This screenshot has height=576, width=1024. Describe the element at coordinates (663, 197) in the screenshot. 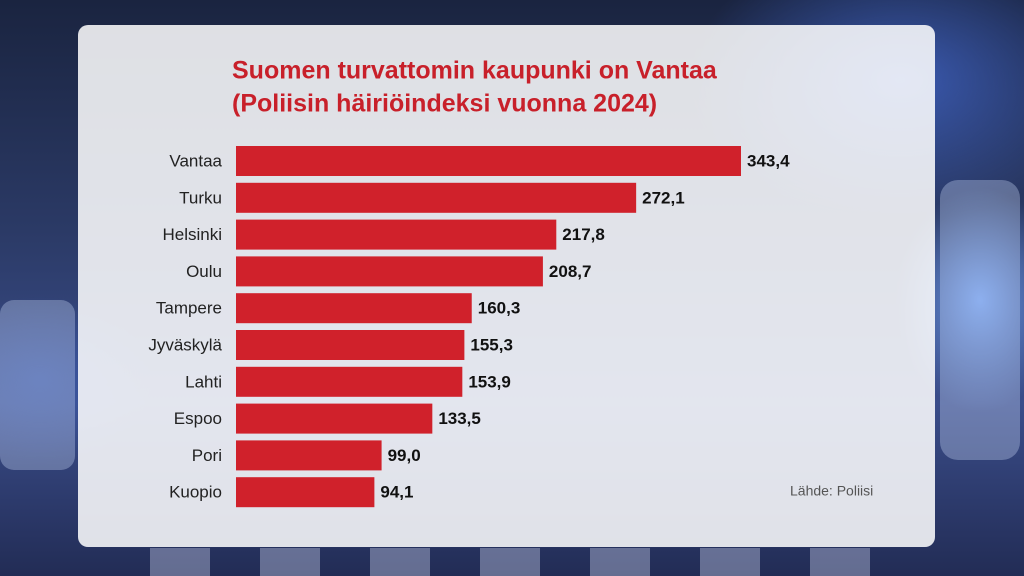

I see `value-label: 272,1` at that location.